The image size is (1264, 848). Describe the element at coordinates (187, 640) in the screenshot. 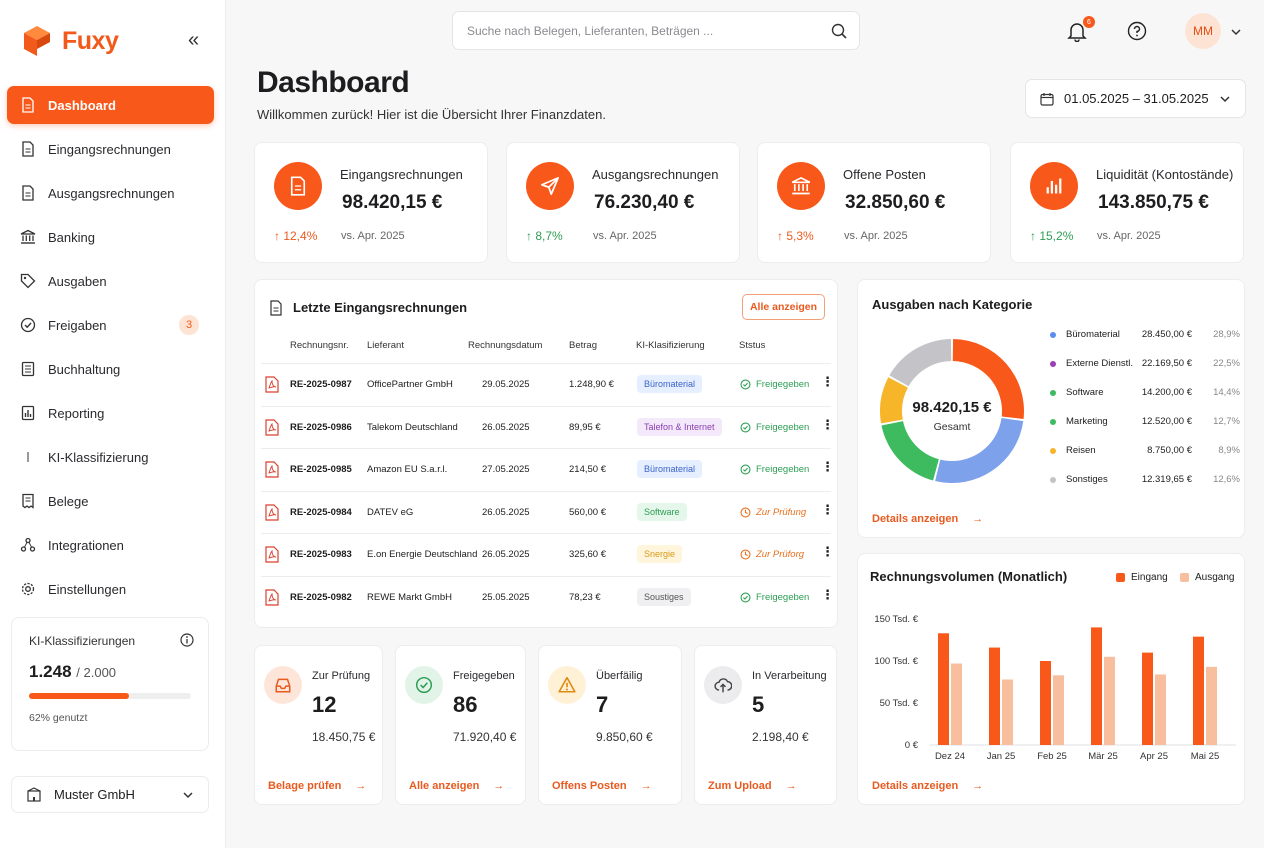

I see `info-icon` at that location.